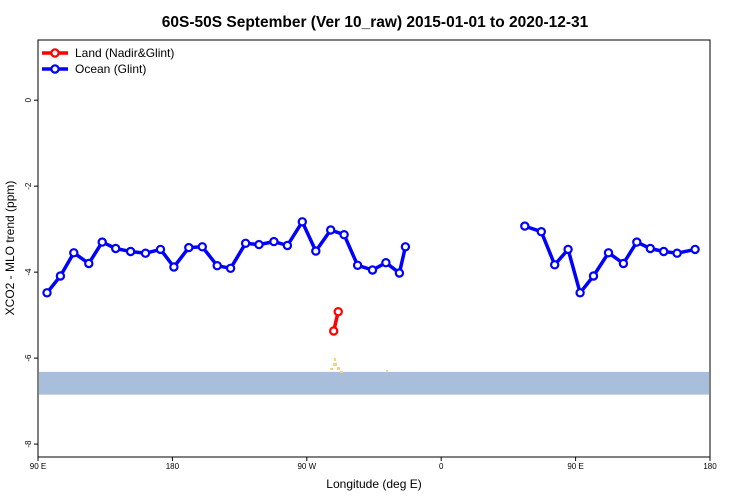 The width and height of the screenshot is (750, 500). What do you see at coordinates (28, 186) in the screenshot?
I see `y-tick-label: -2` at bounding box center [28, 186].